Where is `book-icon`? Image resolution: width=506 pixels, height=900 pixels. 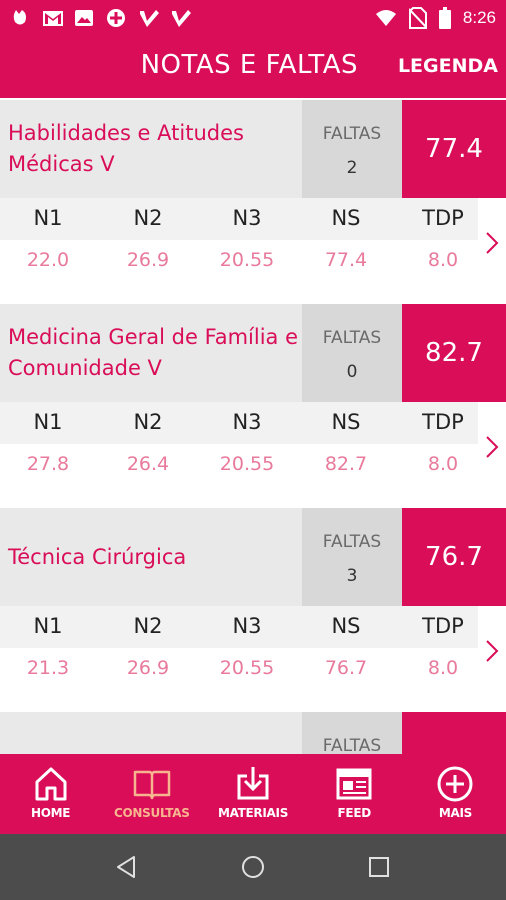 book-icon is located at coordinates (152, 785).